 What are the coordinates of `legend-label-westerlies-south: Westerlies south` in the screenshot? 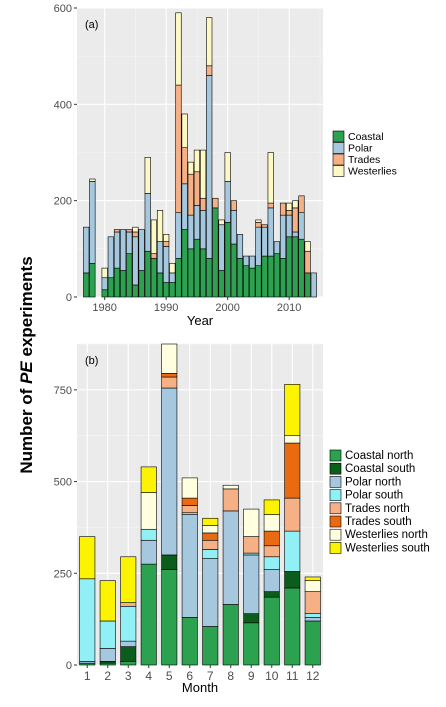 It's located at (387, 548).